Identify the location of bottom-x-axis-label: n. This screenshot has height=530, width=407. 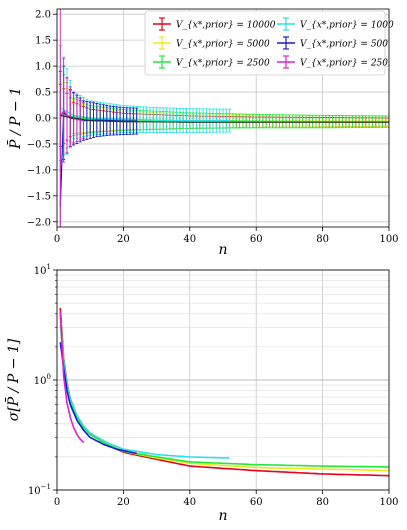
(222, 516).